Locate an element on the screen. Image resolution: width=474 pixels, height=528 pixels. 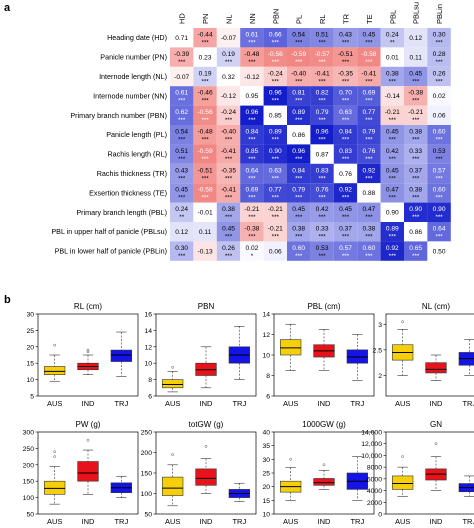
cell-value: 0.84 is located at coordinates (251, 132).